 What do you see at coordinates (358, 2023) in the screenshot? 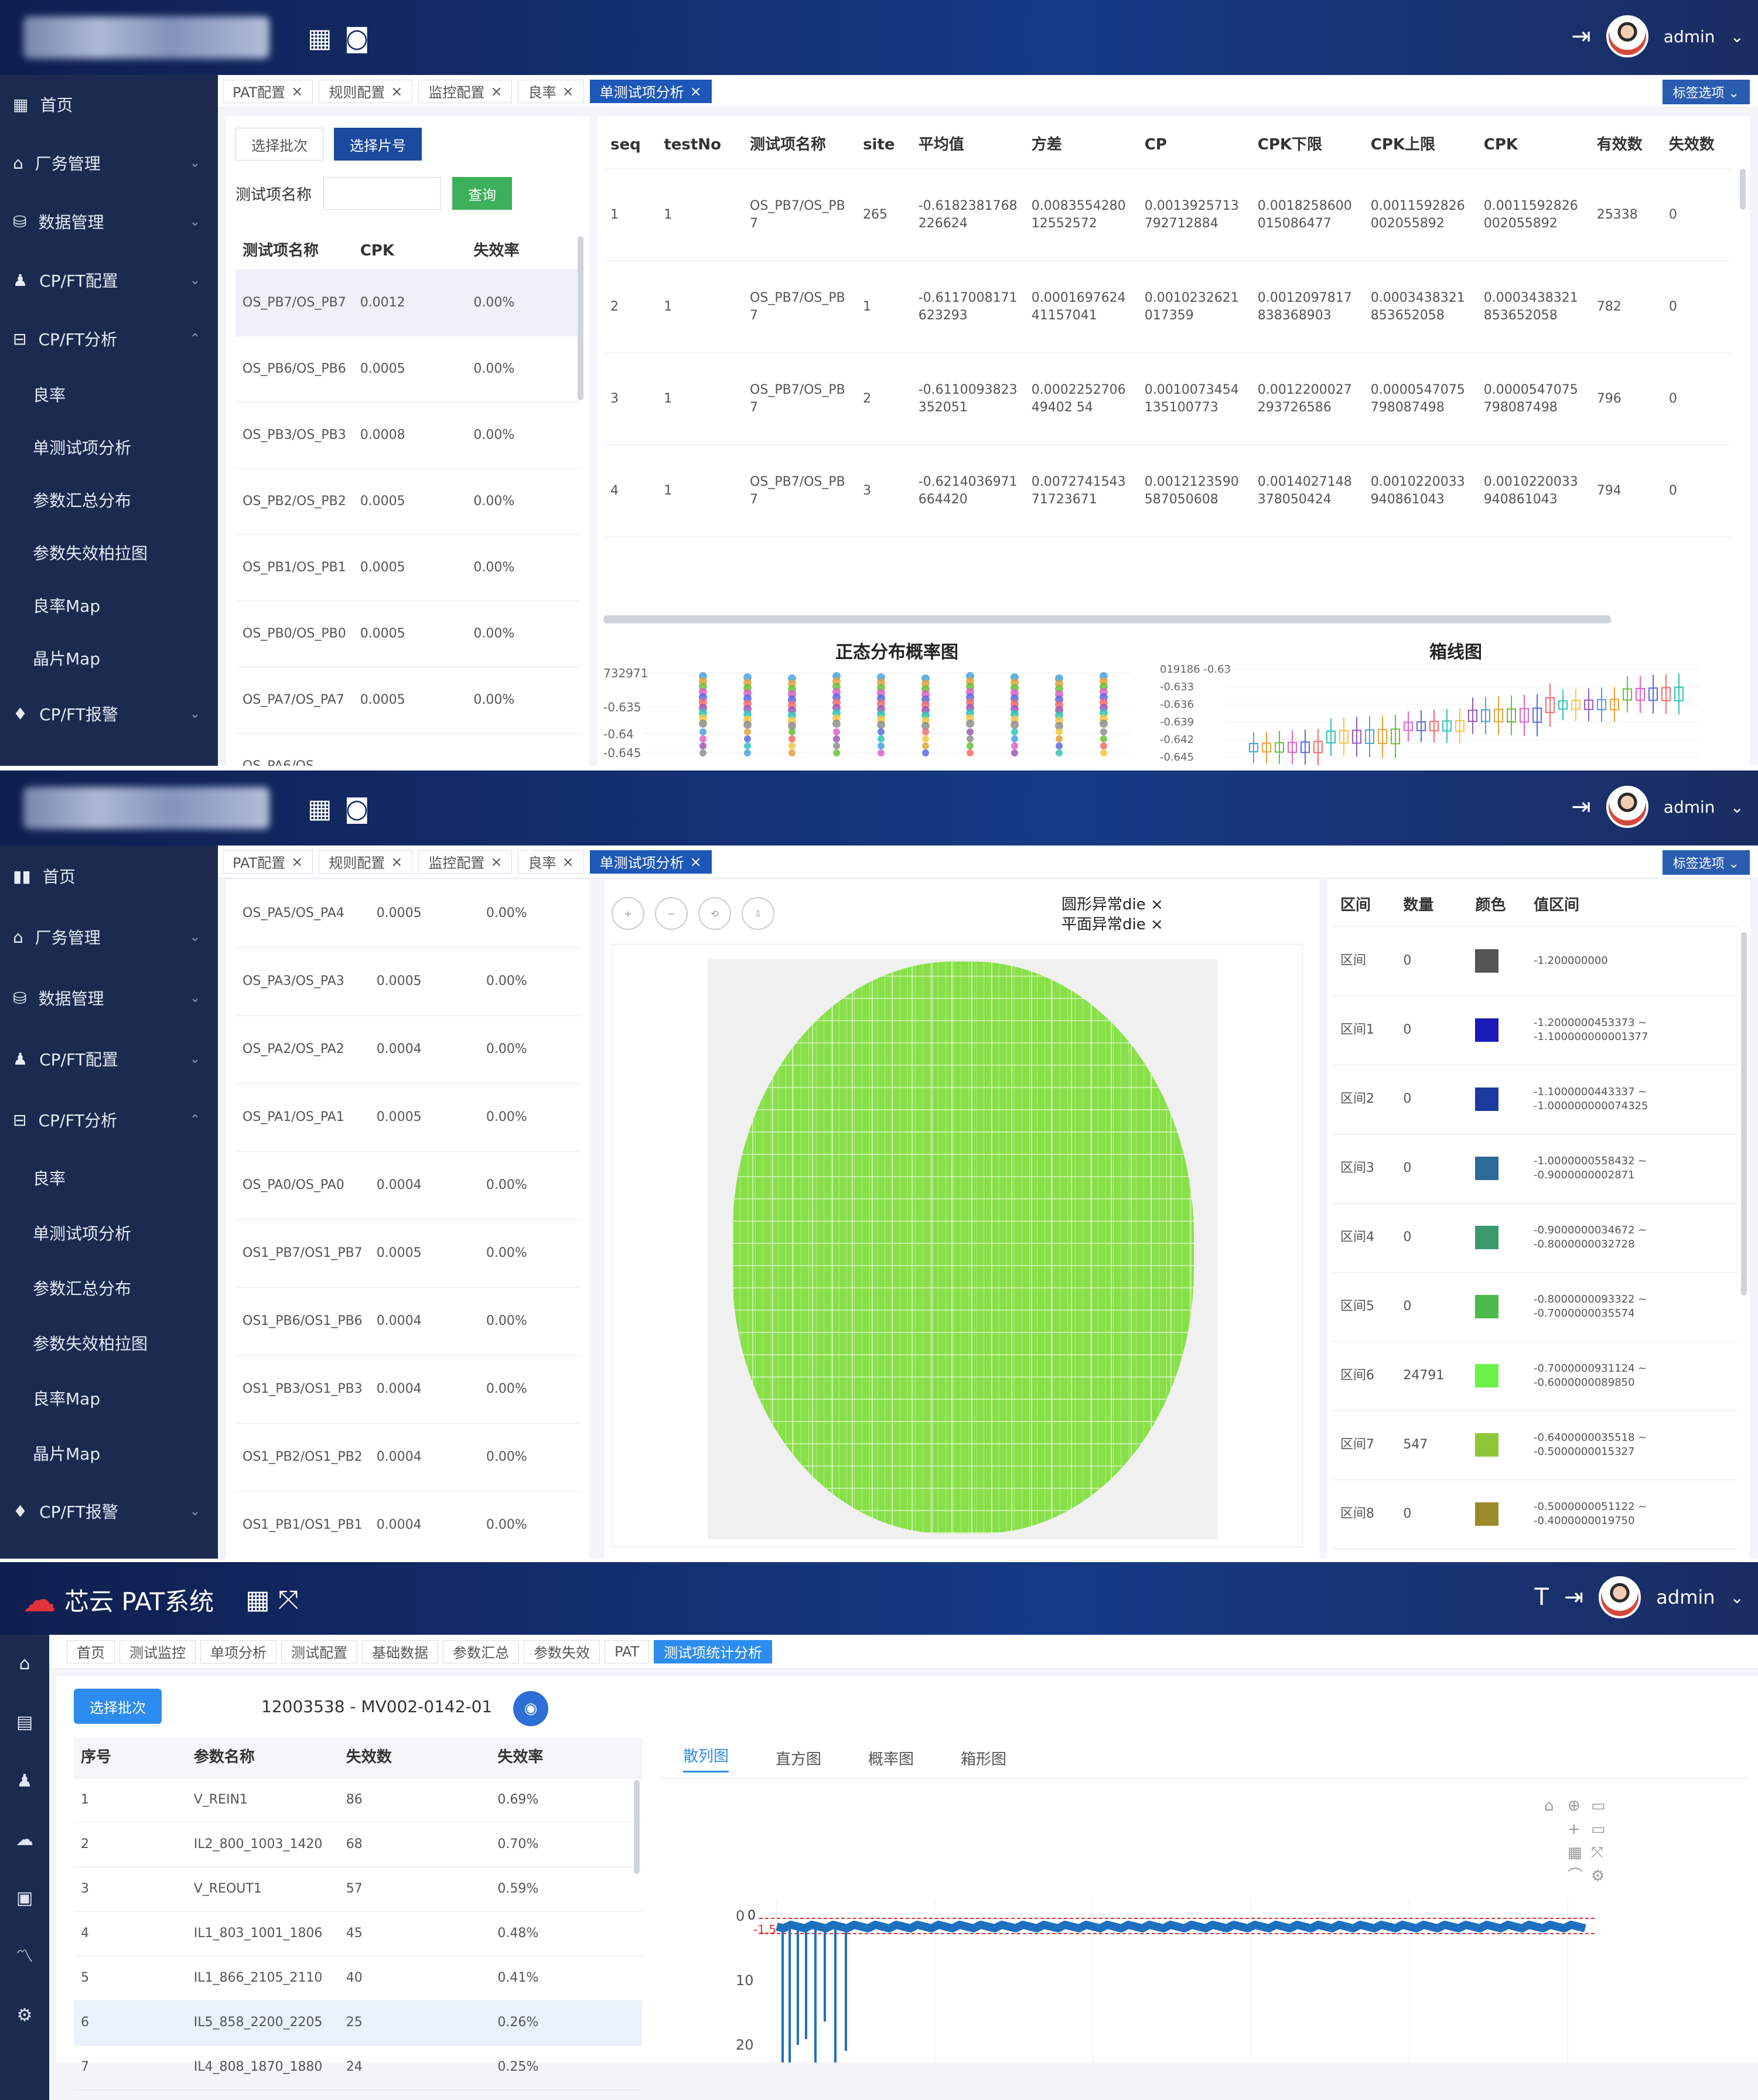
I see `table-row: 6 IL5_858_2200_2205 25 0.26%` at bounding box center [358, 2023].